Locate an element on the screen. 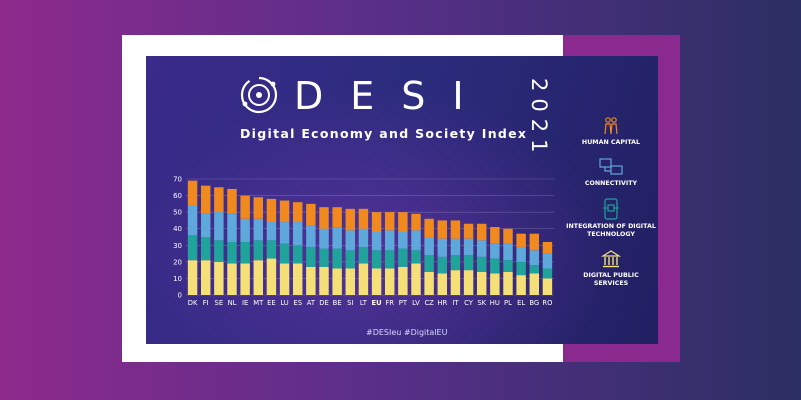  x-tick-label: DK is located at coordinates (193, 303).